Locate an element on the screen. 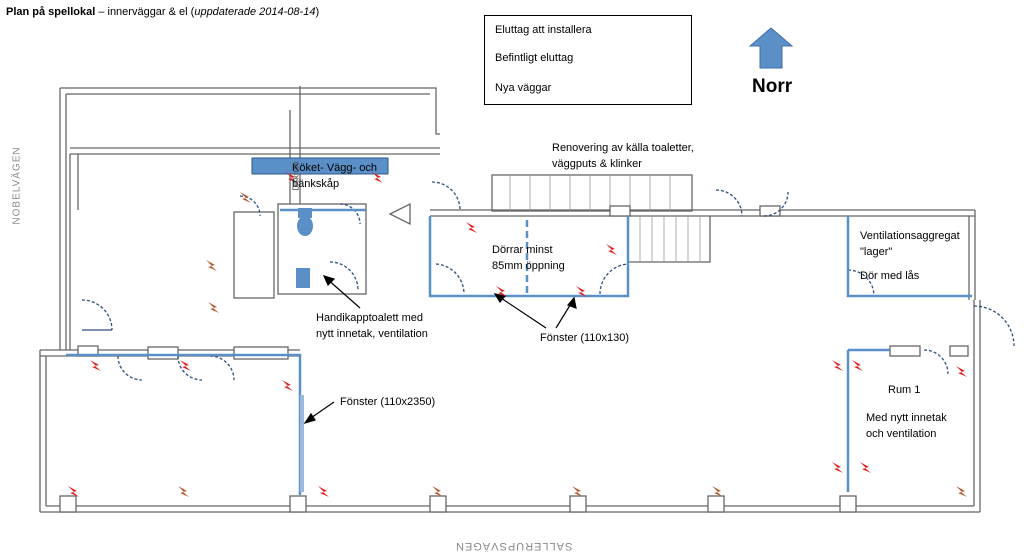 The image size is (1024, 558). north-arrow-icon is located at coordinates (771, 48).